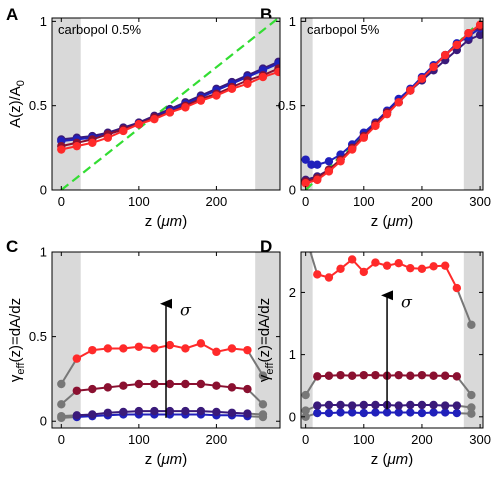 The image size is (491, 478). What do you see at coordinates (43, 252) in the screenshot?
I see `y-tick-label-c-2: 1` at bounding box center [43, 252].